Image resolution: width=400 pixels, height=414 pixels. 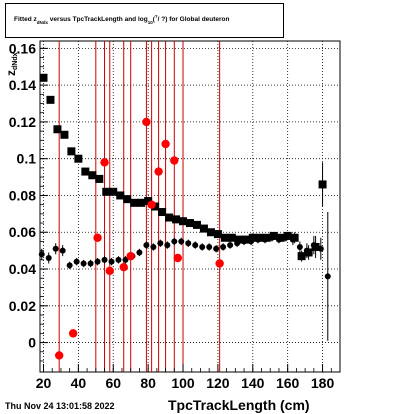 What do you see at coordinates (22, 232) in the screenshot?
I see `y-tick-label: 0.06` at bounding box center [22, 232].